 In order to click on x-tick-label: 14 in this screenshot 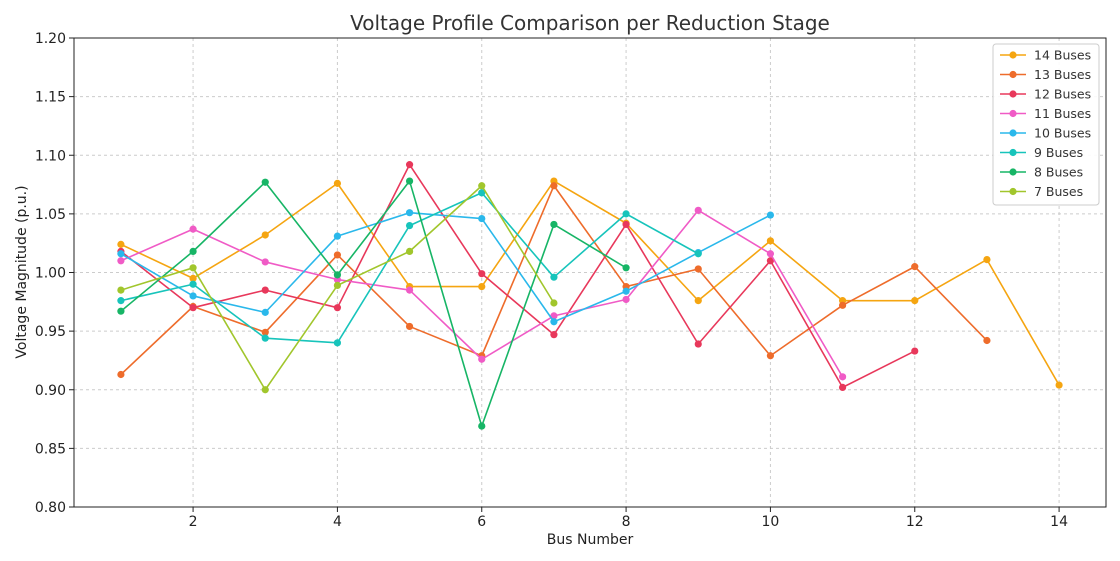, I will do `click(1059, 522)`.